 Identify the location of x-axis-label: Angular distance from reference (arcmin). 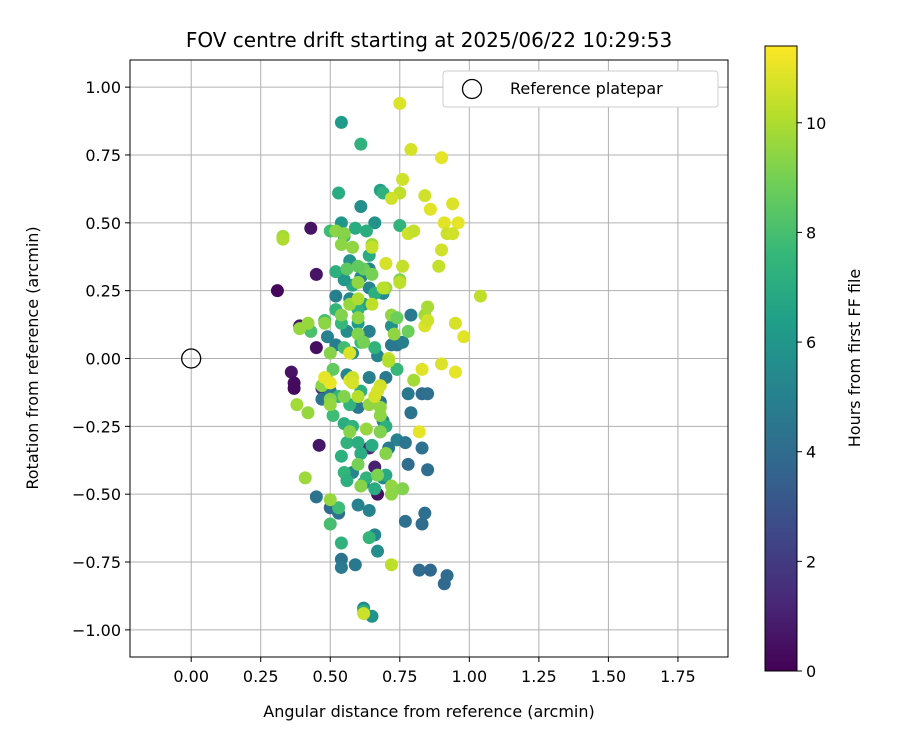
(428, 711).